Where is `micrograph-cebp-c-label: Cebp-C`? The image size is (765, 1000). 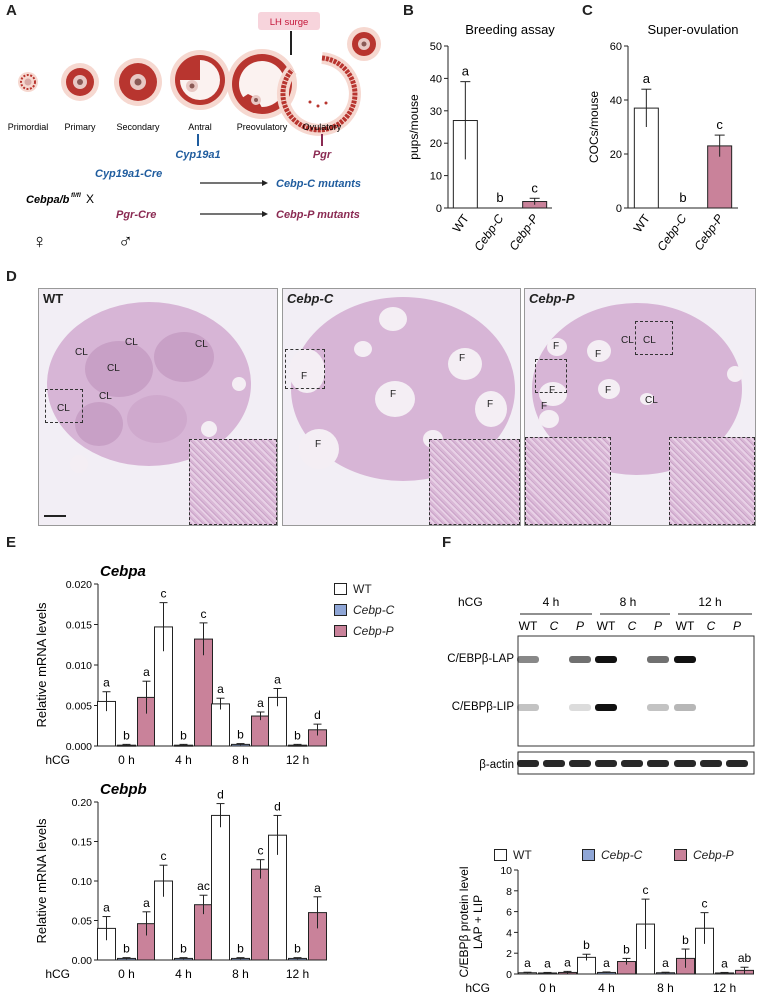
micrograph-cebp-c-label: Cebp-C is located at coordinates (310, 298).